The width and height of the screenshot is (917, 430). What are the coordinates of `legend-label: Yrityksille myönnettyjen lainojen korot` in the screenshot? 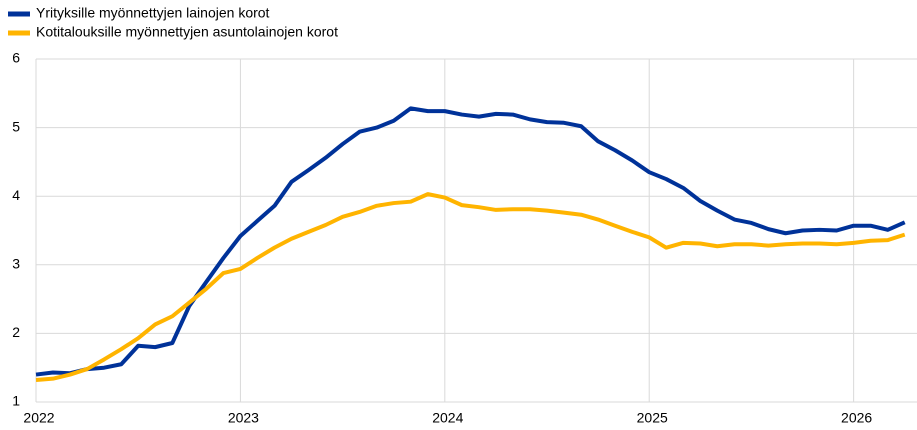 It's located at (153, 13).